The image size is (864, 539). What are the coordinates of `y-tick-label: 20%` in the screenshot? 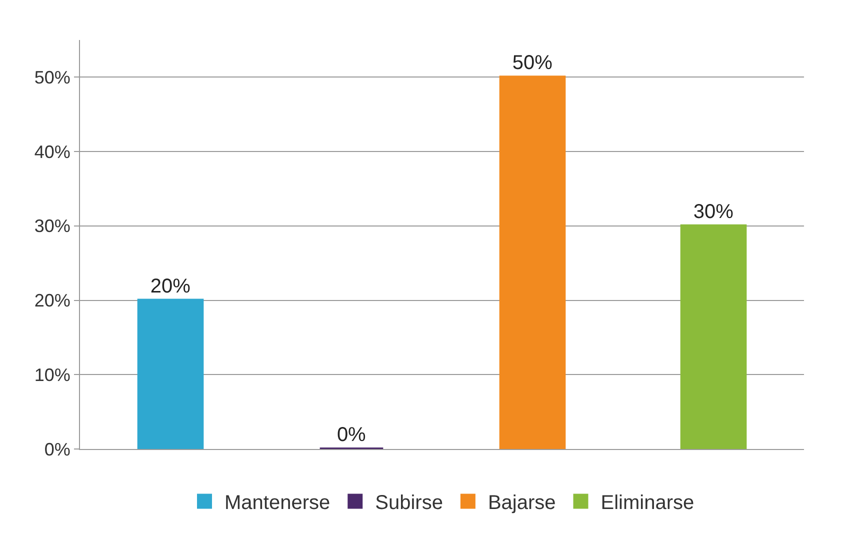 It's located at (52, 300).